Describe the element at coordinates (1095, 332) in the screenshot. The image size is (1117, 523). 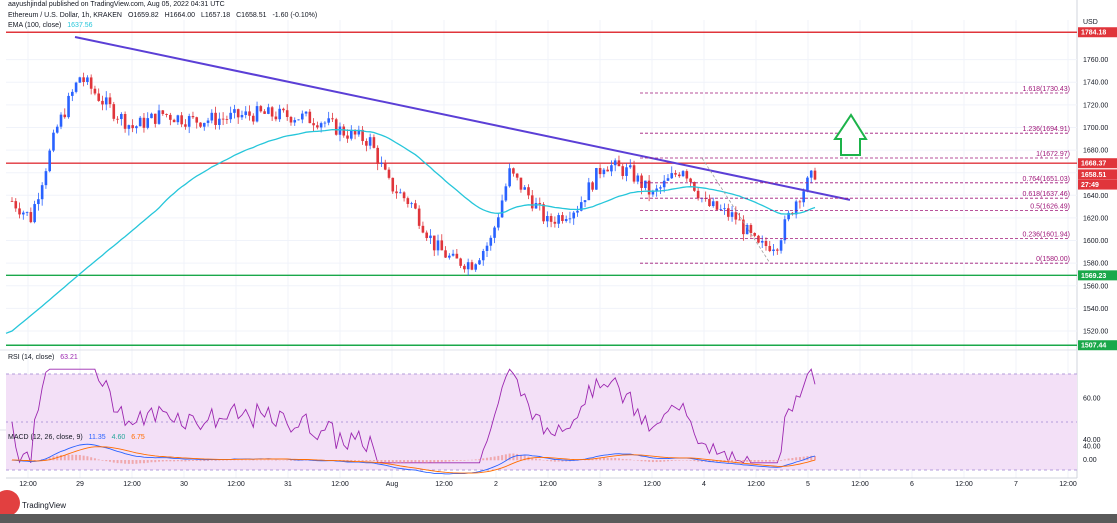
I see `price-tick-label: 1520.00` at that location.